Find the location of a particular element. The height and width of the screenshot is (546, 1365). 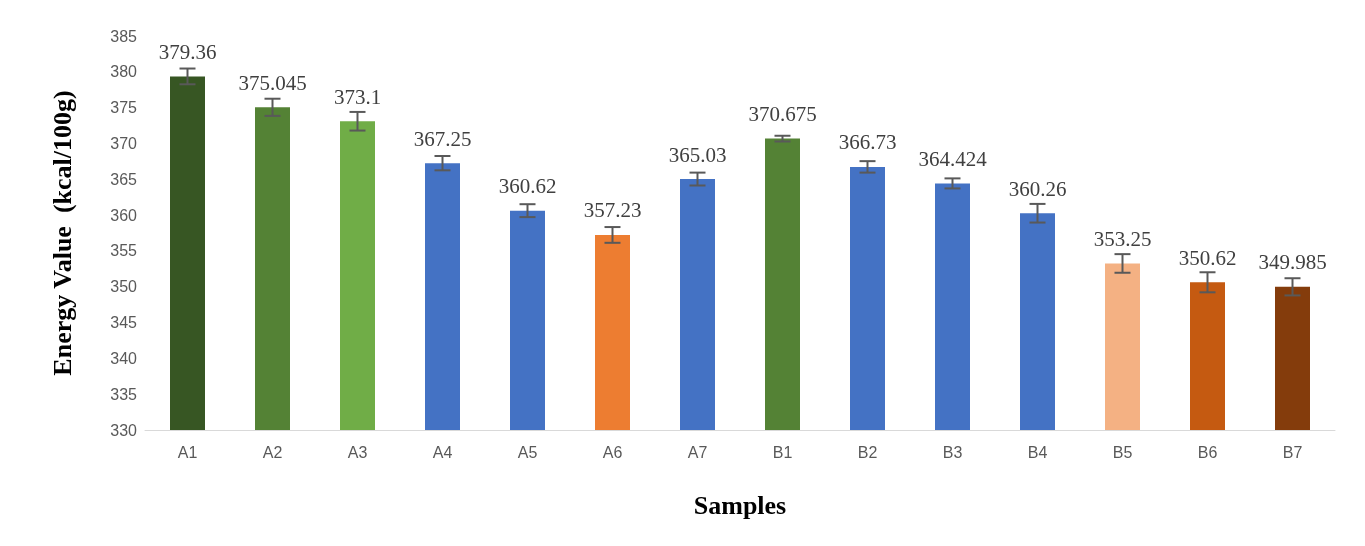

data-label: 364.424 is located at coordinates (953, 158).